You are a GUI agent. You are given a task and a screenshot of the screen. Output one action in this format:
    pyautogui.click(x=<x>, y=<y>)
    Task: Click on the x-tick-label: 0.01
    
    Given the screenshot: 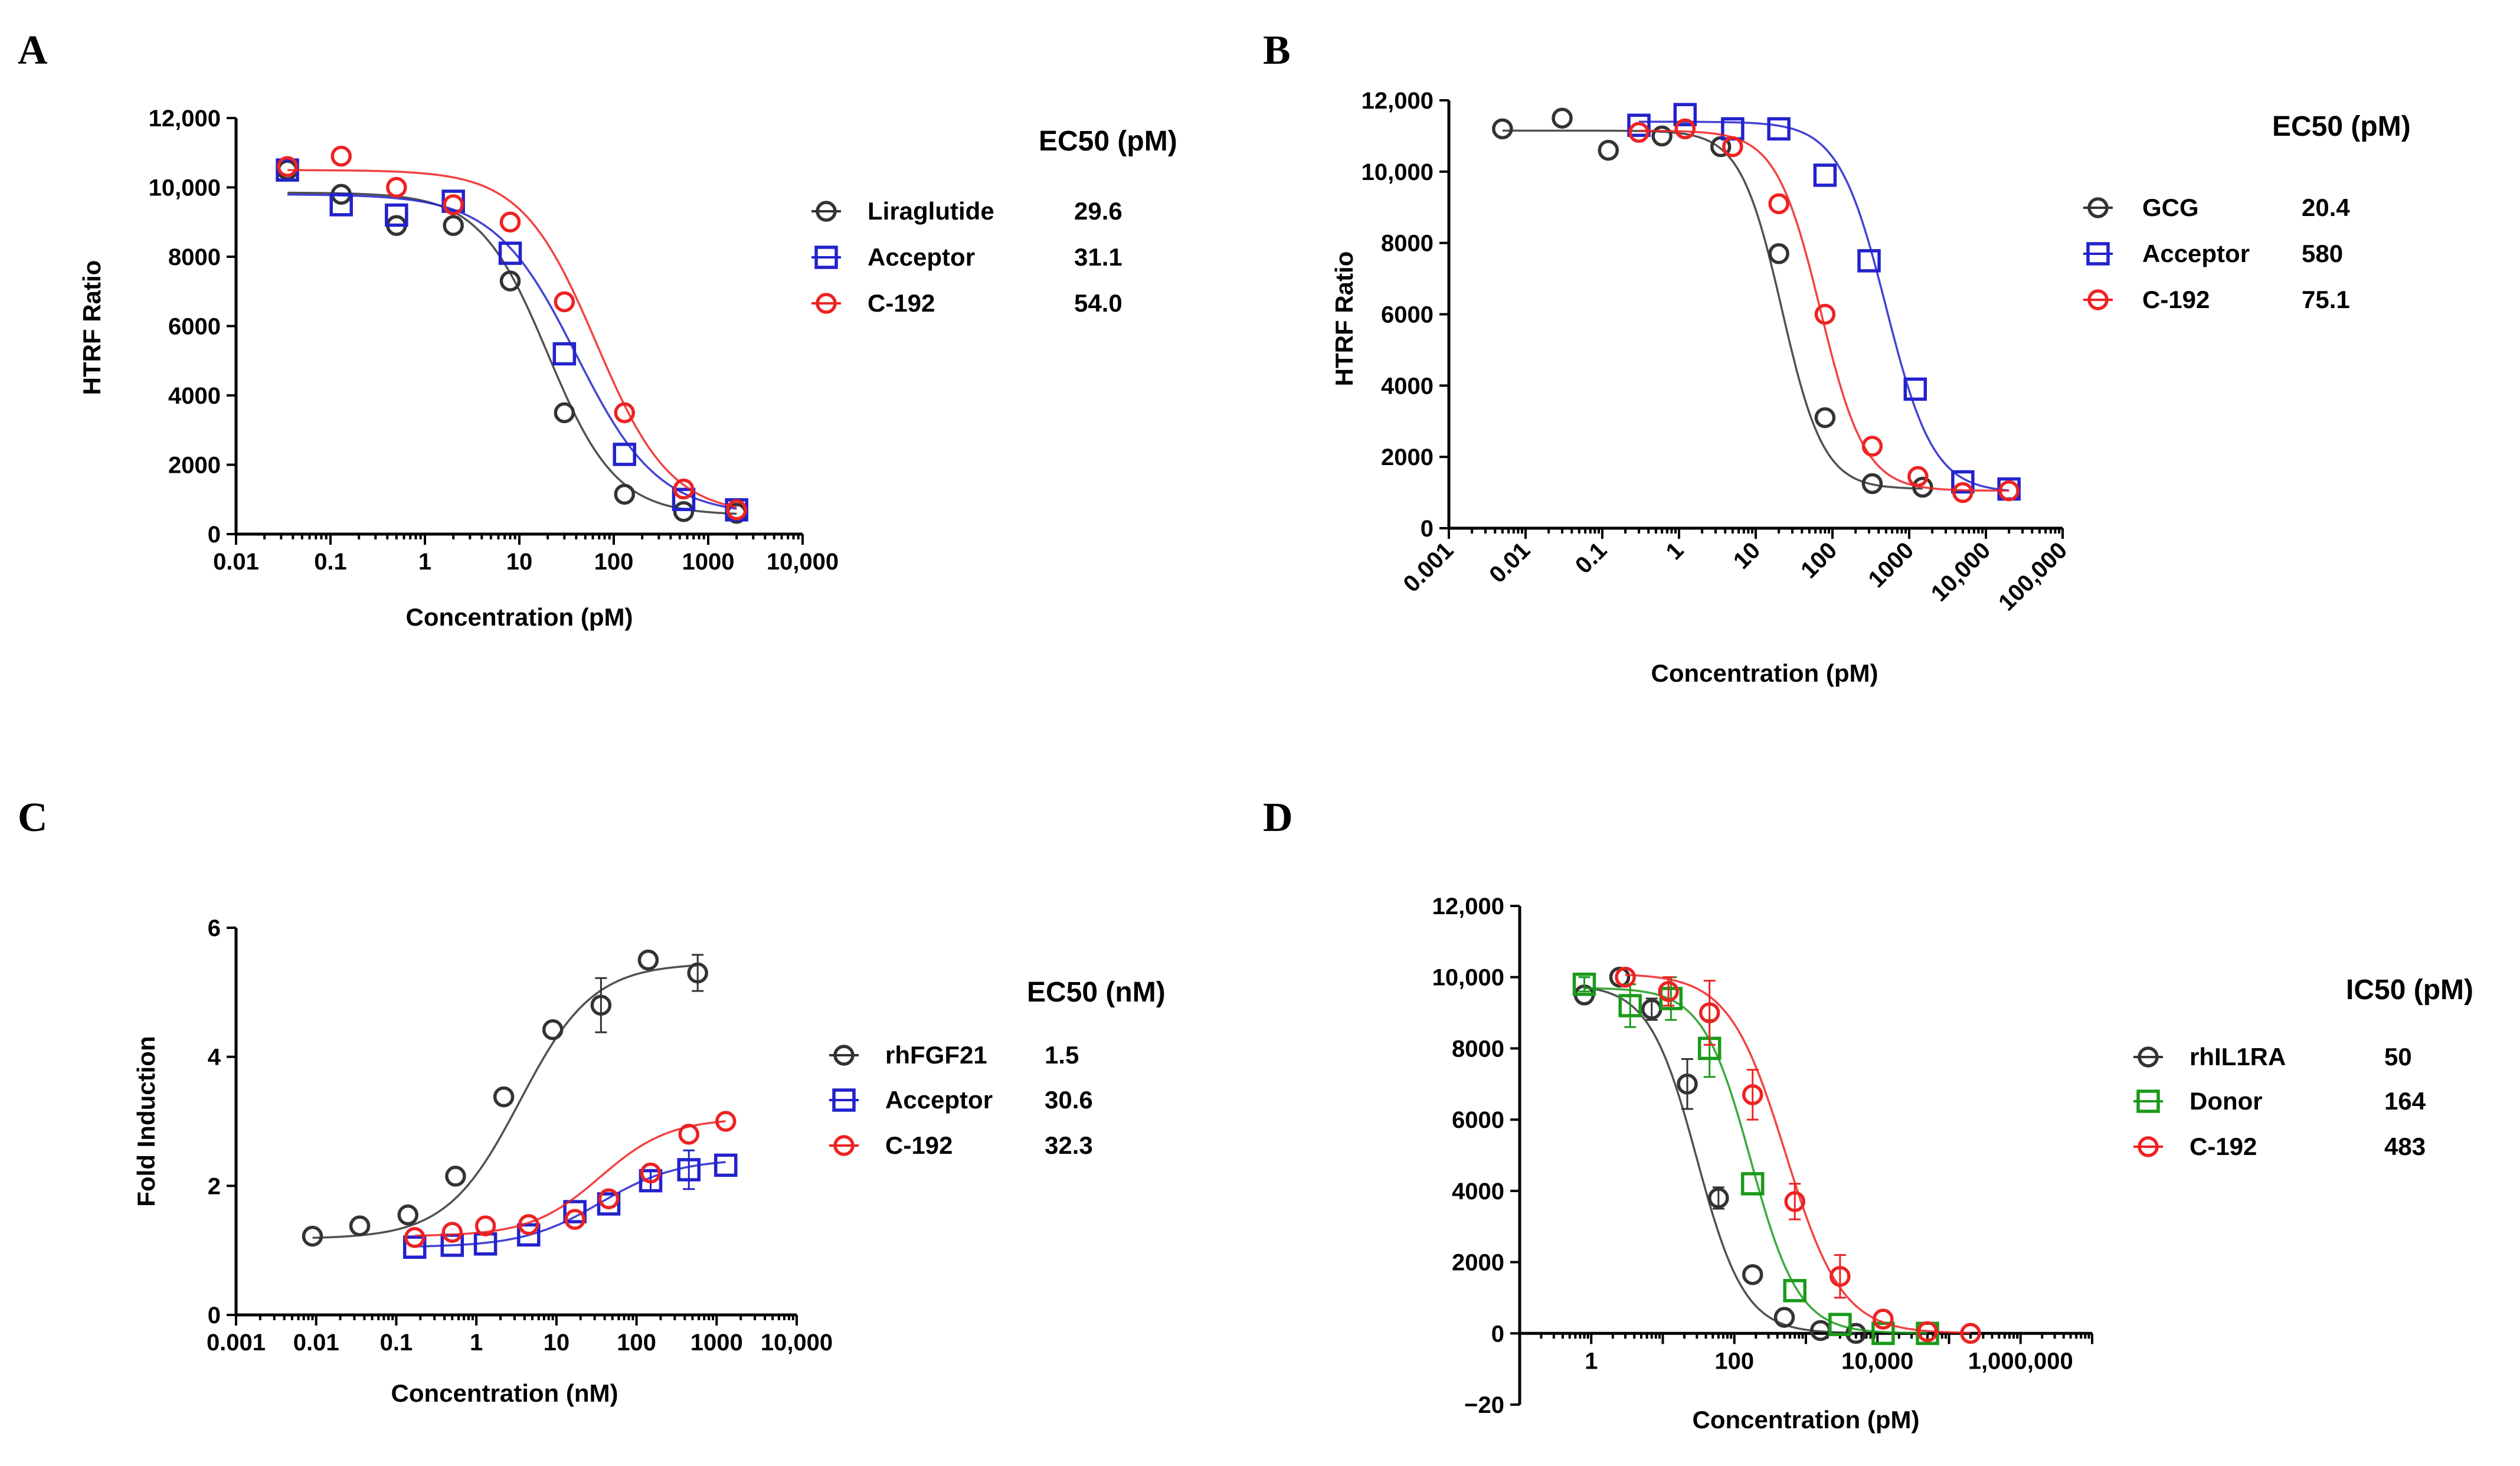 What is the action you would take?
    pyautogui.click(x=316, y=1343)
    